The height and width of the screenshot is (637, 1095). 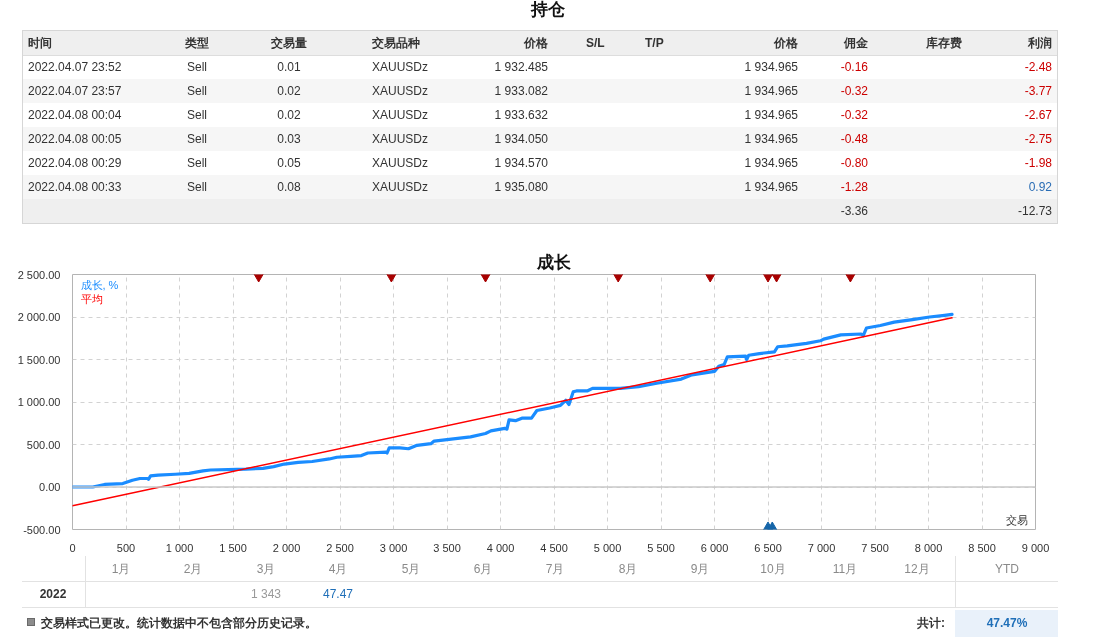 What do you see at coordinates (982, 547) in the screenshot?
I see `x-tick-label: 8 500` at bounding box center [982, 547].